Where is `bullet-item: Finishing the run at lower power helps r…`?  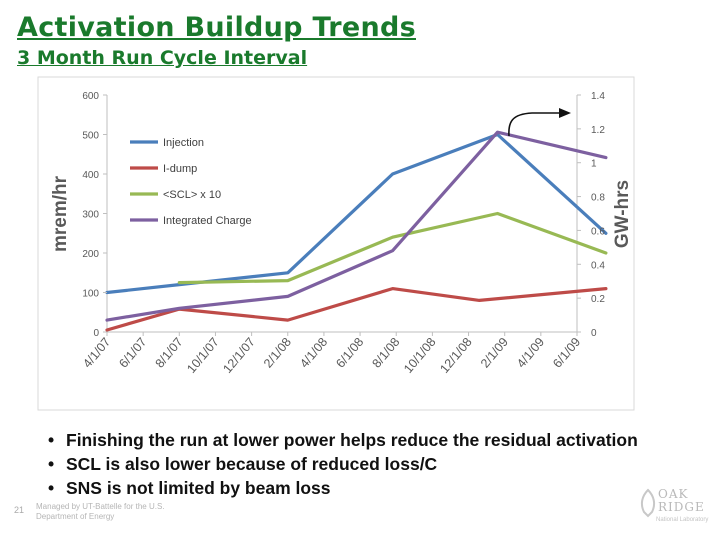
bullet-item: Finishing the run at lower power helps r… is located at coordinates (368, 440).